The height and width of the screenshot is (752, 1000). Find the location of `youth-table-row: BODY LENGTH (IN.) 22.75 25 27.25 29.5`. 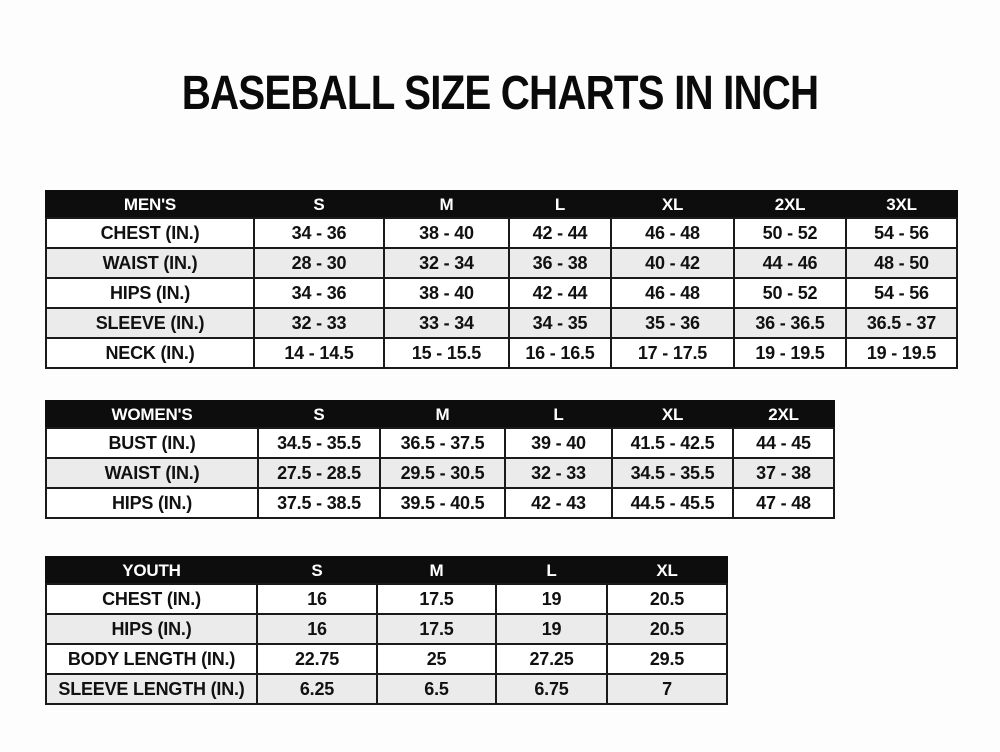

youth-table-row: BODY LENGTH (IN.) 22.75 25 27.25 29.5 is located at coordinates (386, 659).